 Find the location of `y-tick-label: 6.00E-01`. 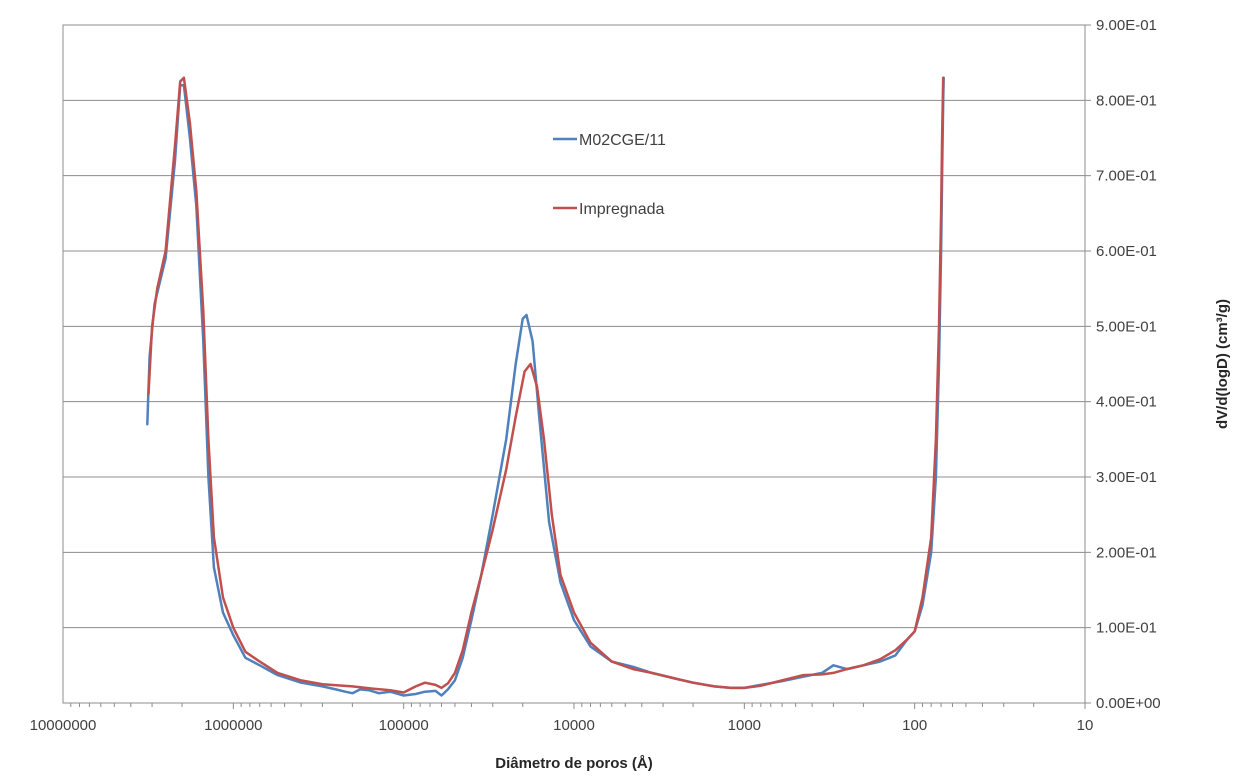

y-tick-label: 6.00E-01 is located at coordinates (1126, 251).